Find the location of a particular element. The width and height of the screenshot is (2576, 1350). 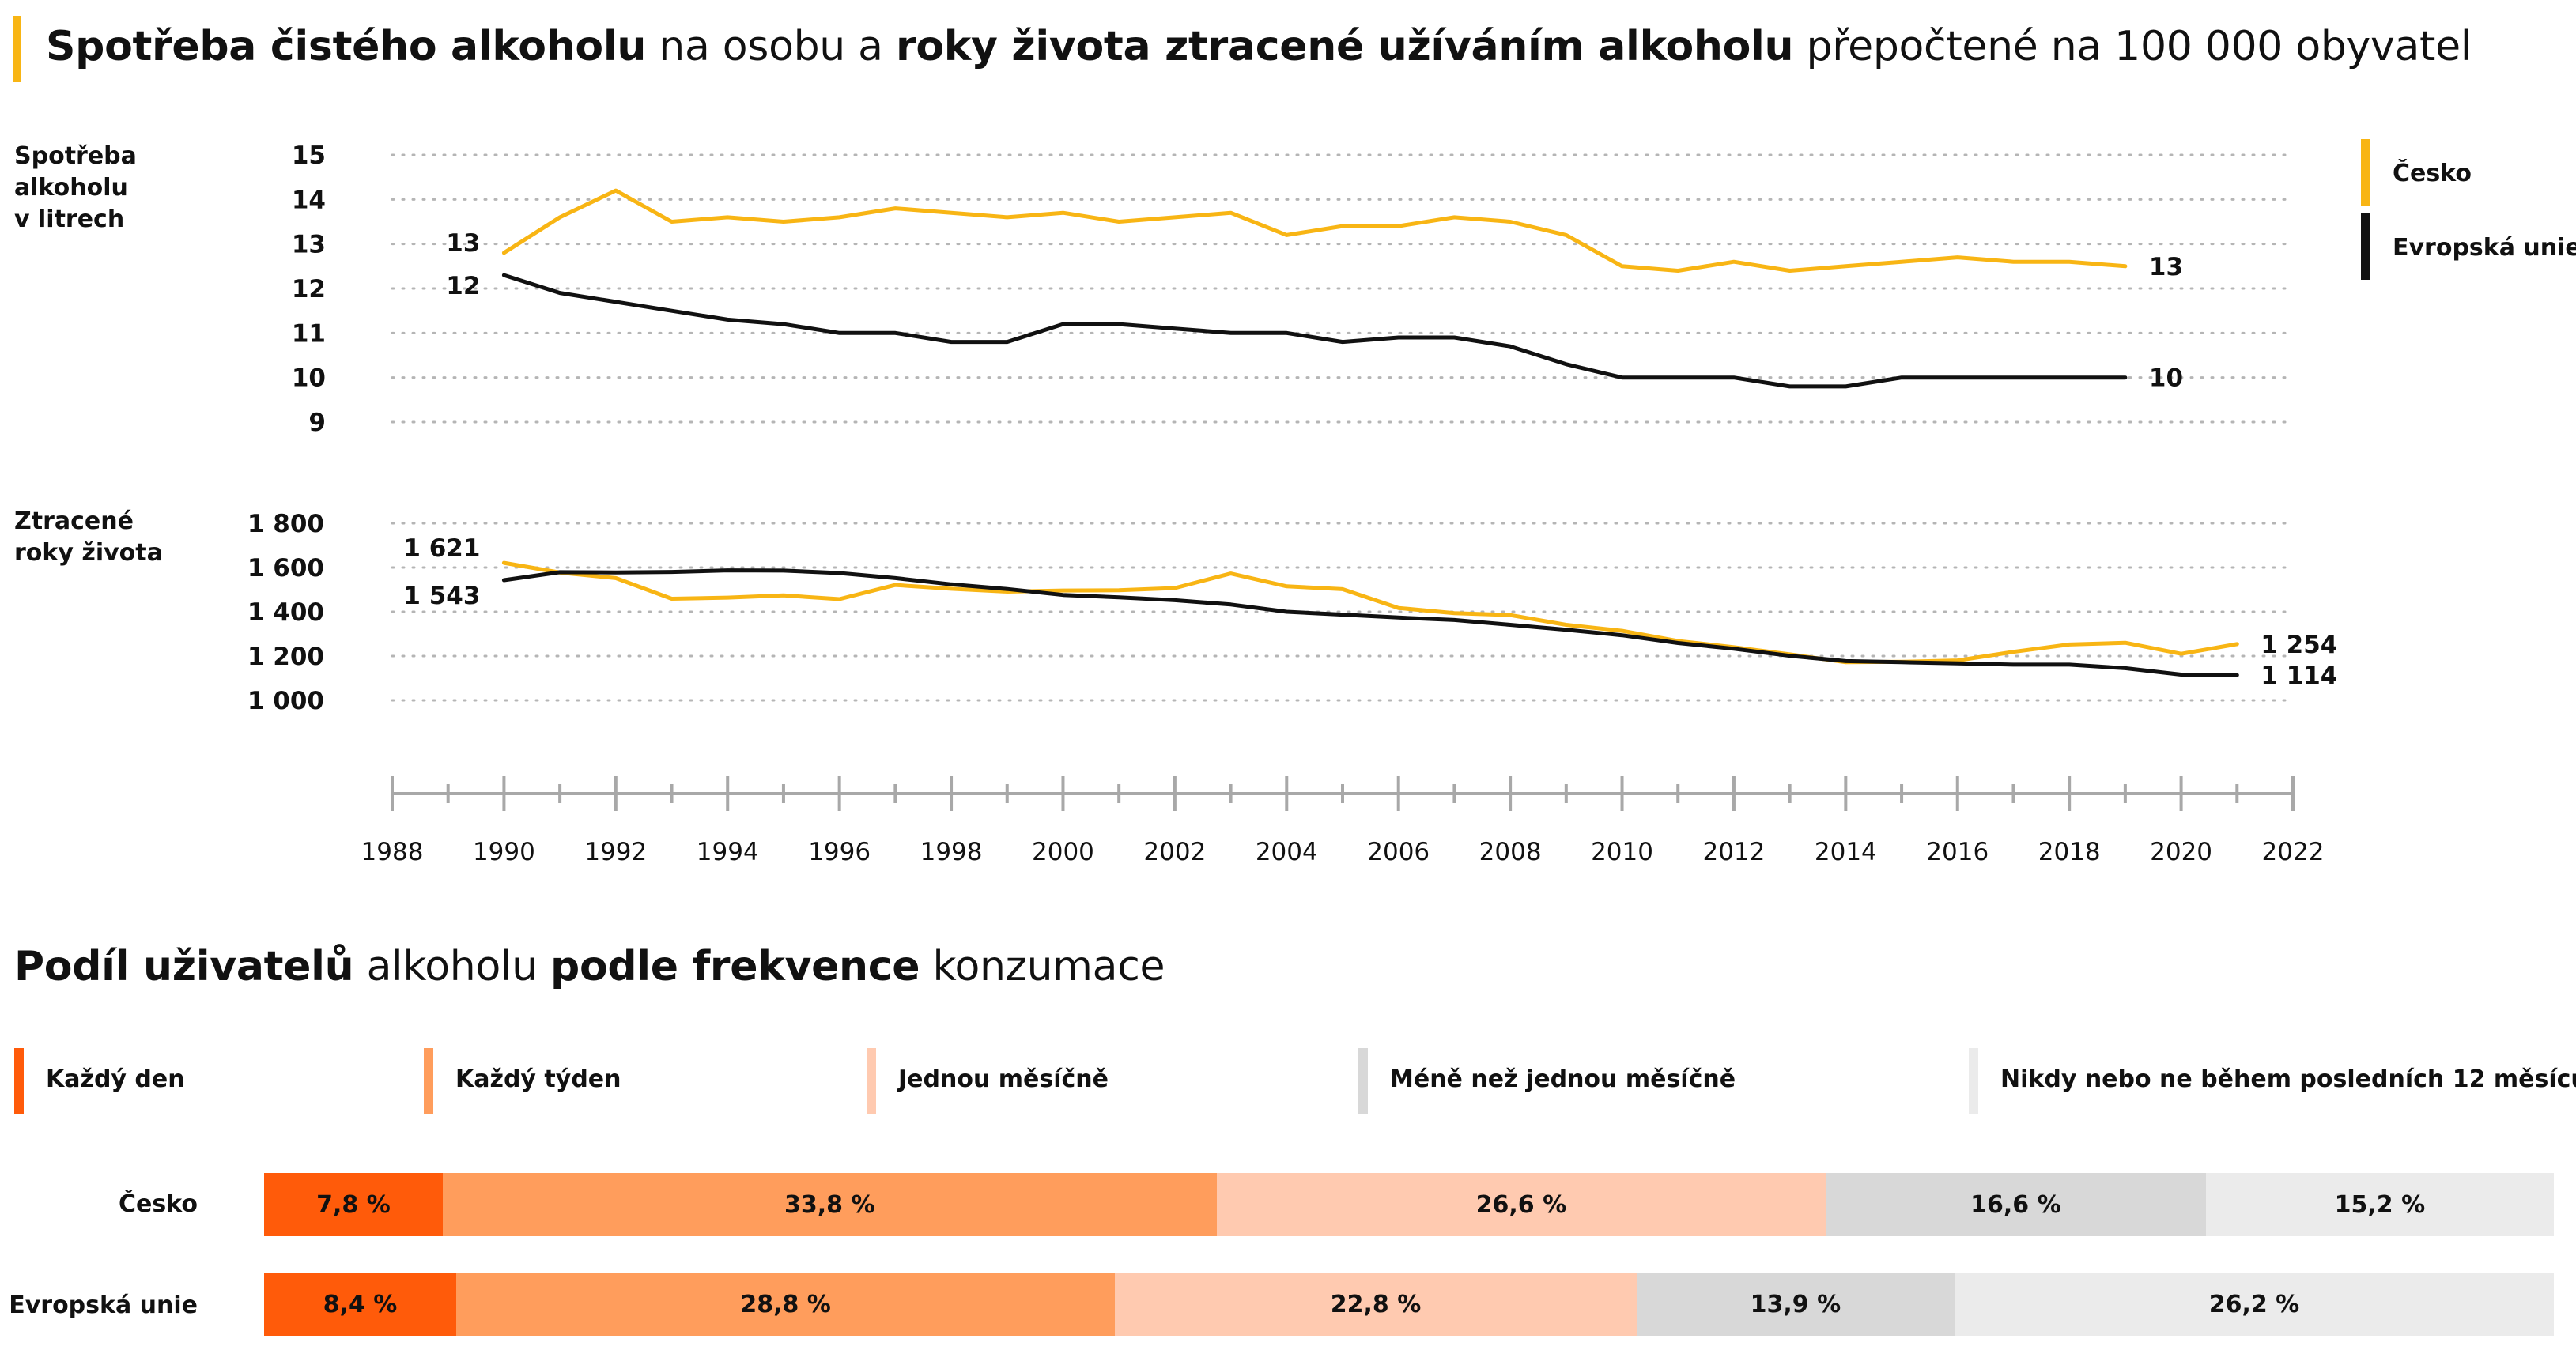

top-title-accent is located at coordinates (17, 49).